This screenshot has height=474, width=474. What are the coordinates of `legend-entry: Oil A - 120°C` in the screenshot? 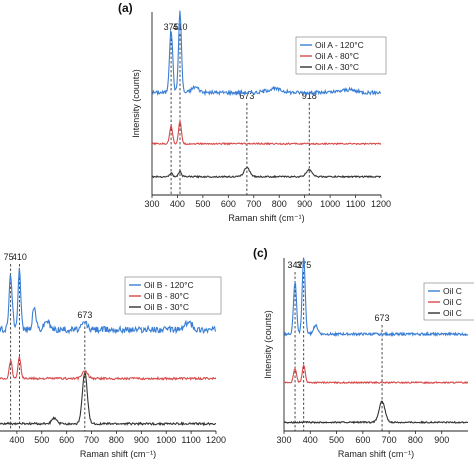 It's located at (339, 45).